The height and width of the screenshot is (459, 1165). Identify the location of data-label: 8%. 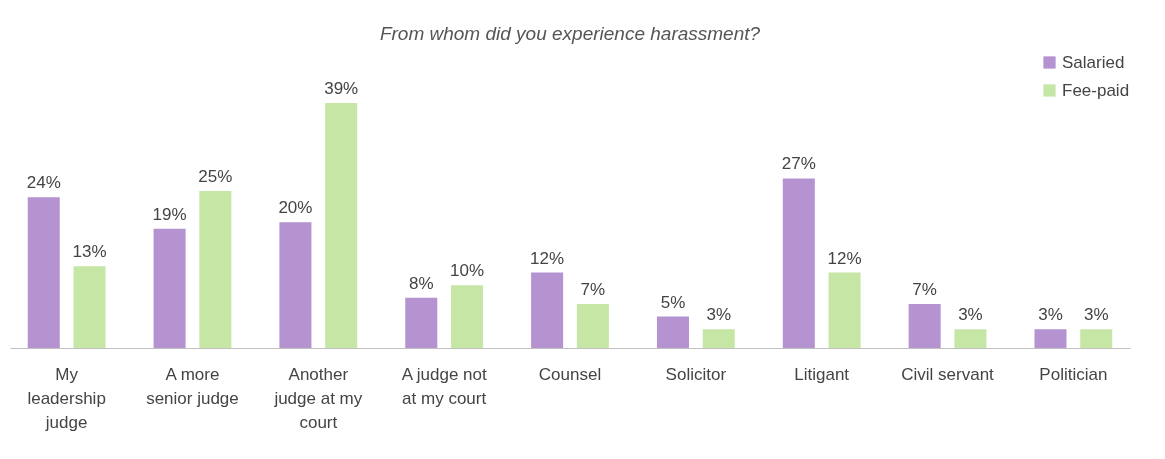
(421, 283).